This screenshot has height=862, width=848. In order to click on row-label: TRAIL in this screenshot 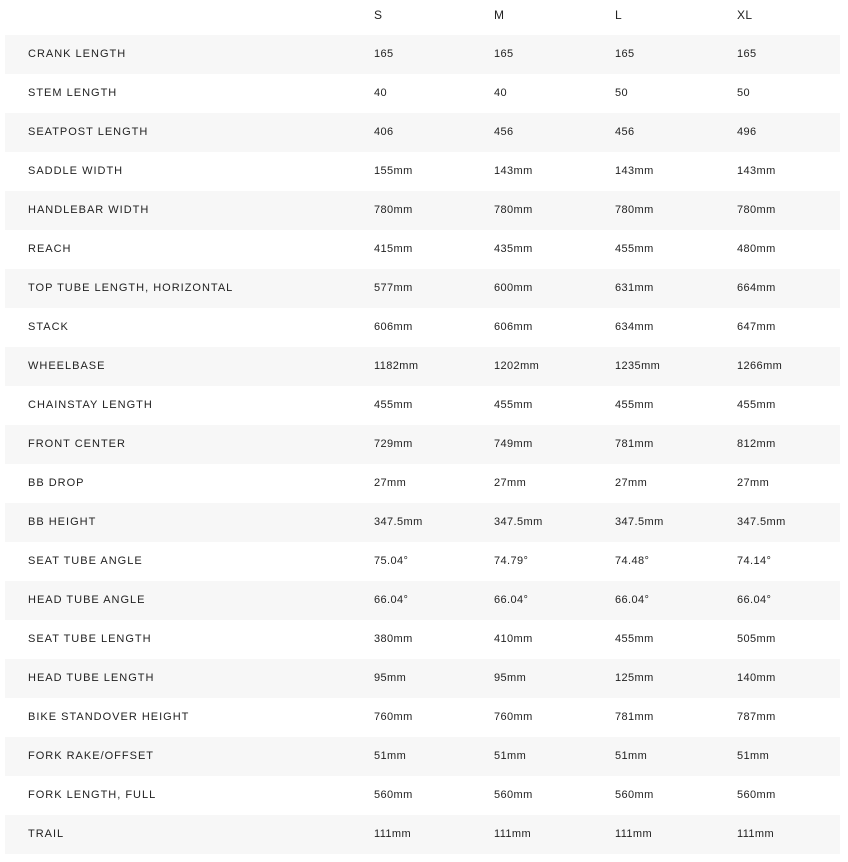, I will do `click(46, 834)`.